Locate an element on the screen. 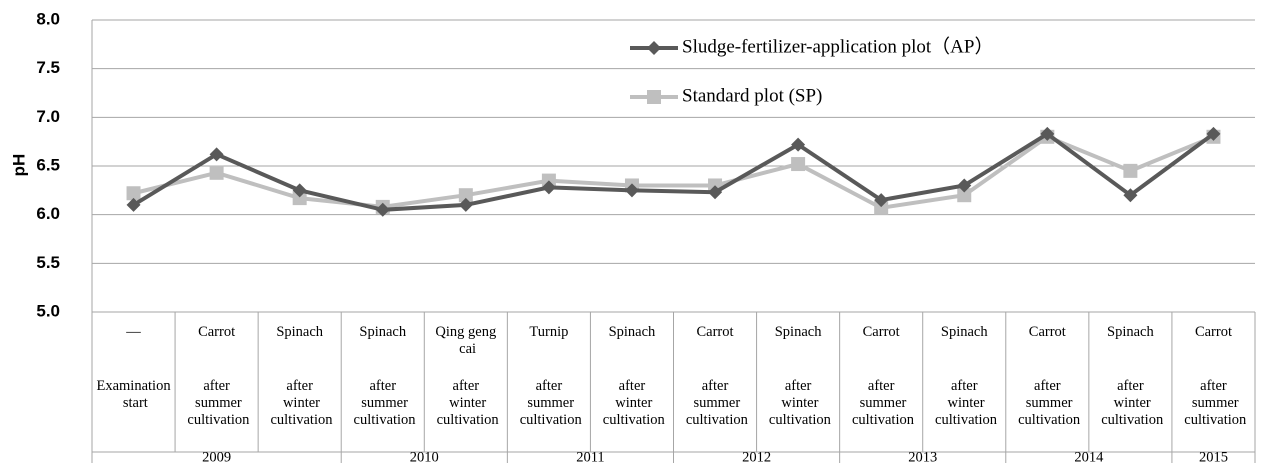 The height and width of the screenshot is (463, 1285). year-label: 2012 is located at coordinates (756, 456).